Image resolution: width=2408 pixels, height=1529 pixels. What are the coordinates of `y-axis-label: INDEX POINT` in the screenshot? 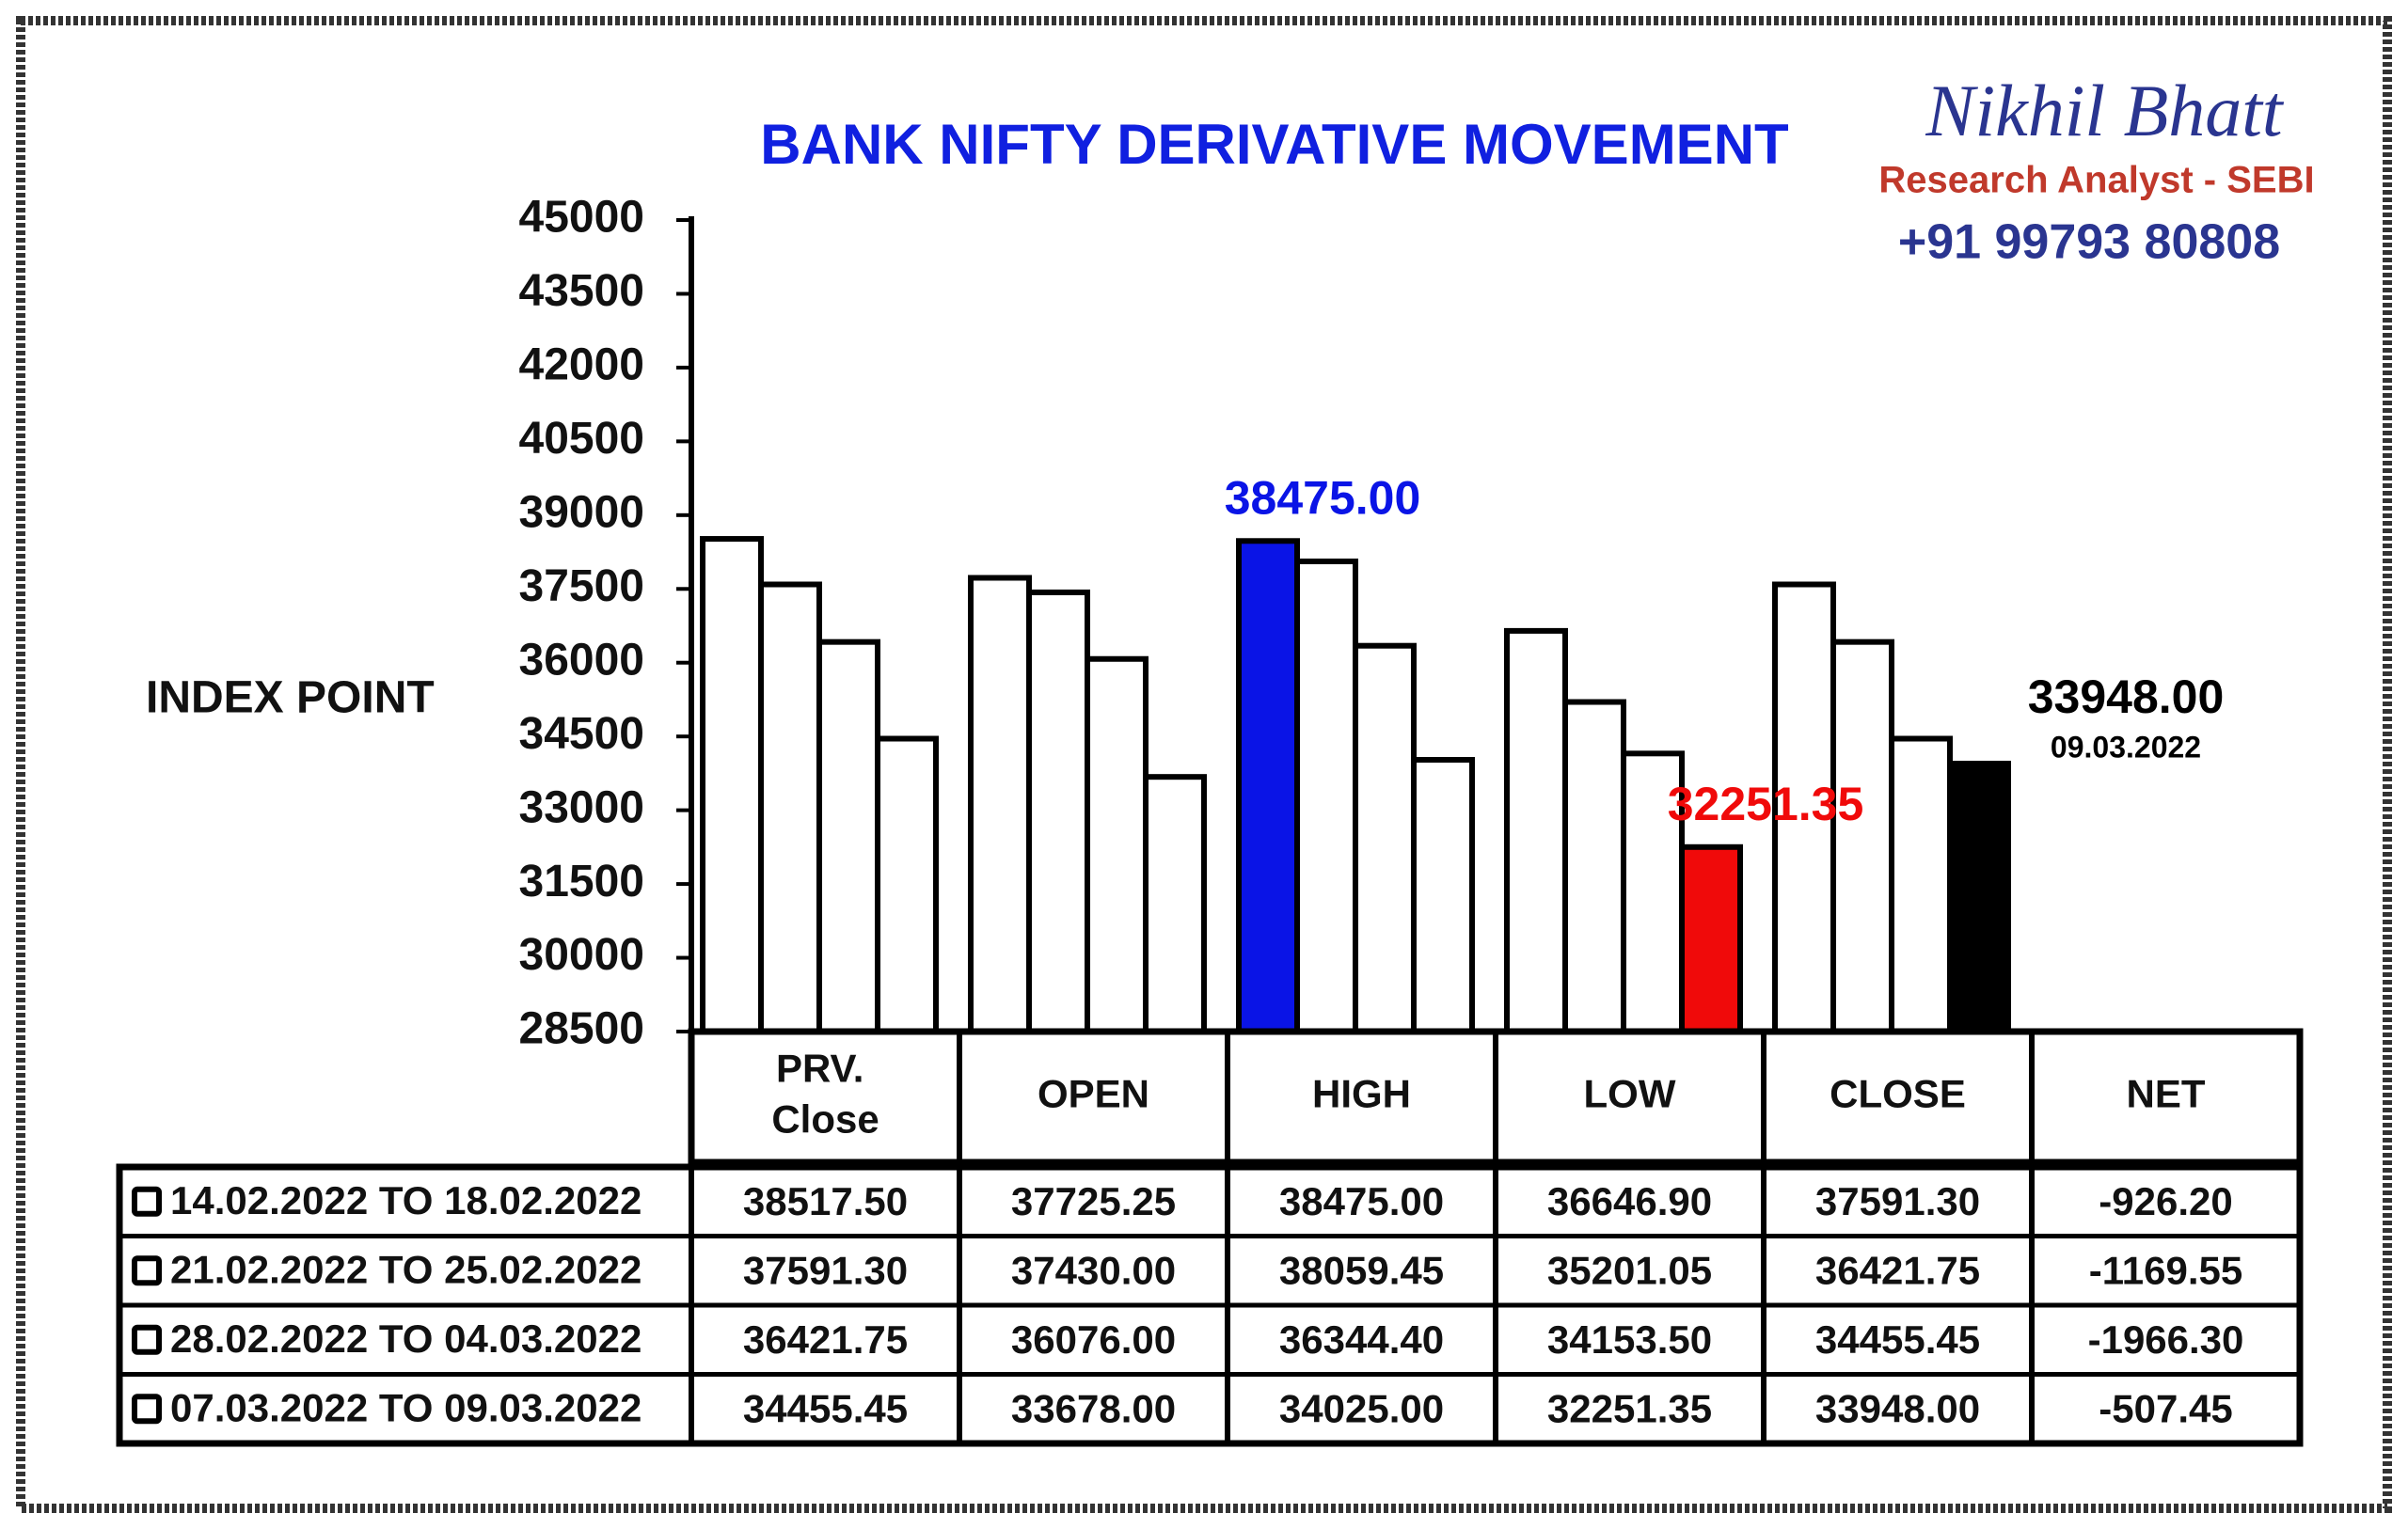 It's located at (291, 698).